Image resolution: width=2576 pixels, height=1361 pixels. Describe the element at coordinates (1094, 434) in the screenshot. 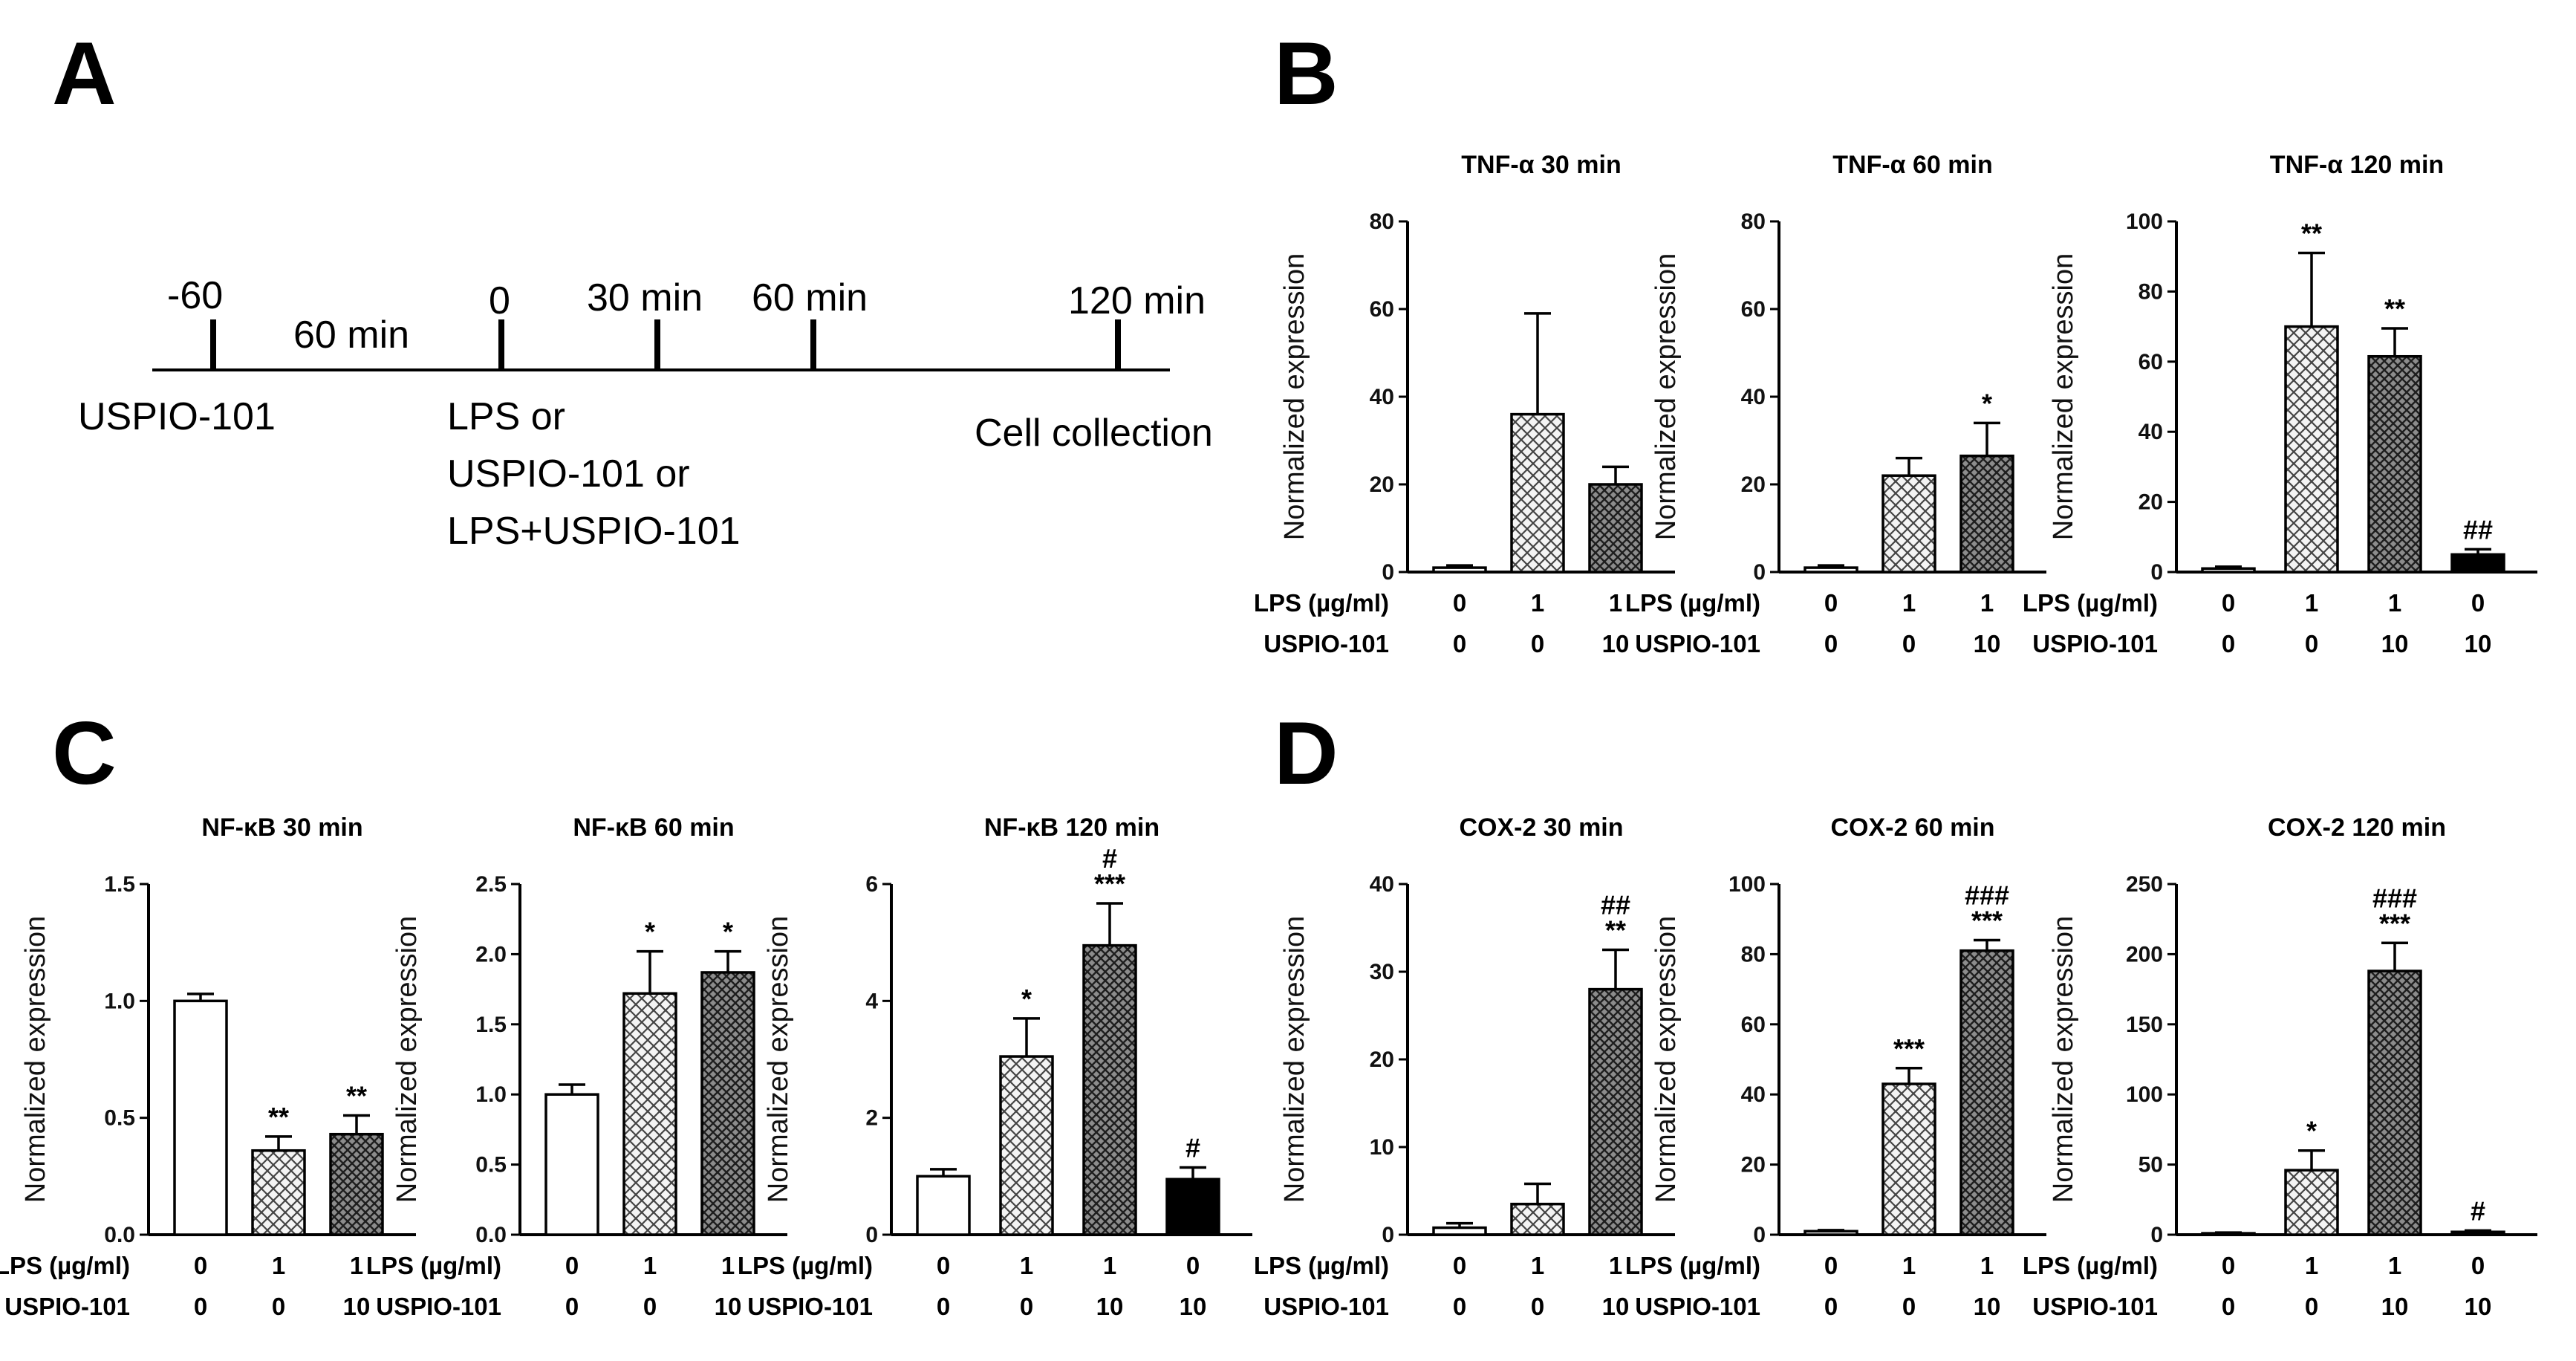

I see `timeline-event-collection: Cell collection` at that location.